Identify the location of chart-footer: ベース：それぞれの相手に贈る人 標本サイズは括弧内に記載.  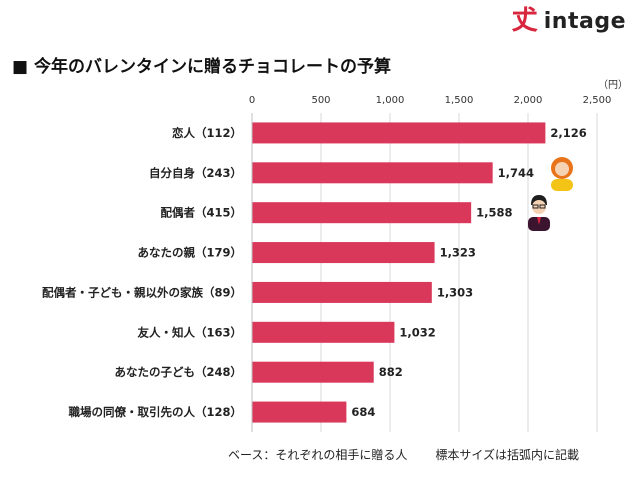
(403, 454).